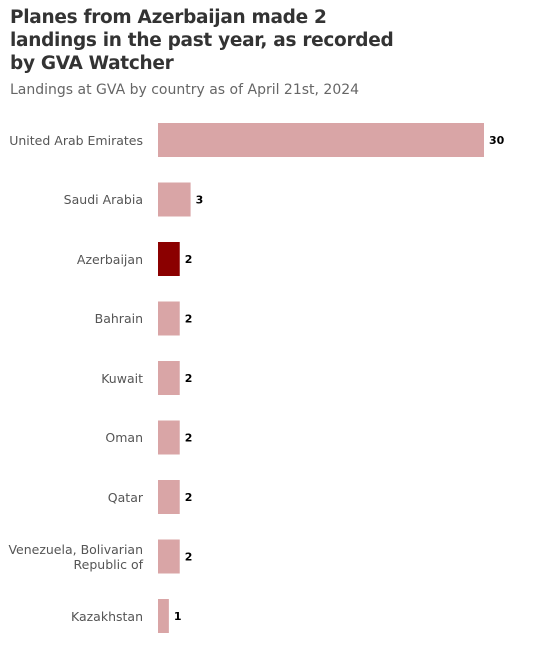  I want to click on category-label: United Arab Emirates, so click(76, 140).